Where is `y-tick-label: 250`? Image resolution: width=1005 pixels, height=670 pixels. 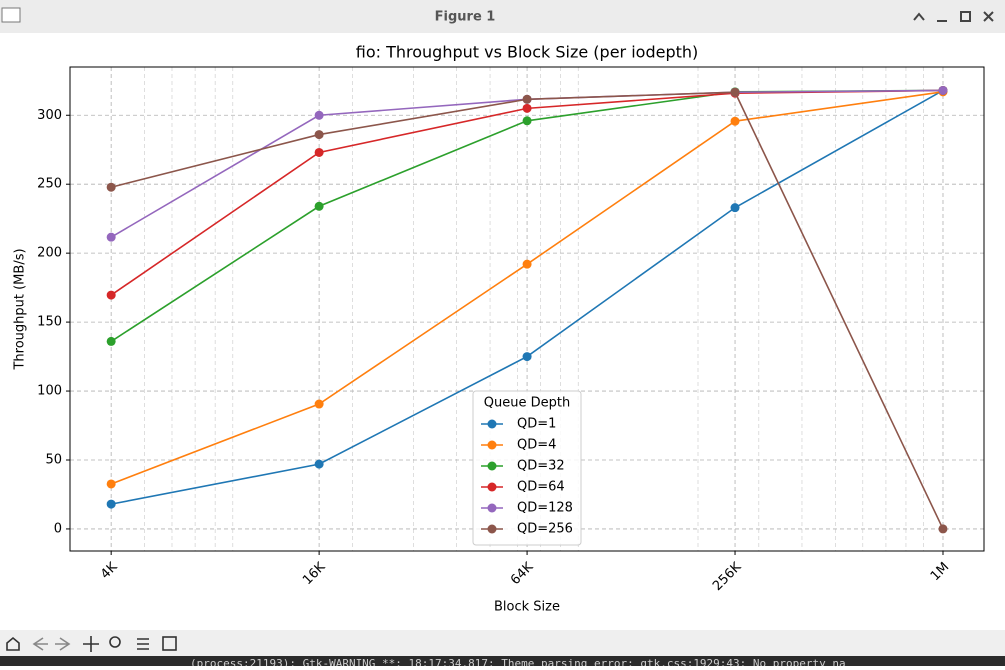
y-tick-label: 250 is located at coordinates (49, 184).